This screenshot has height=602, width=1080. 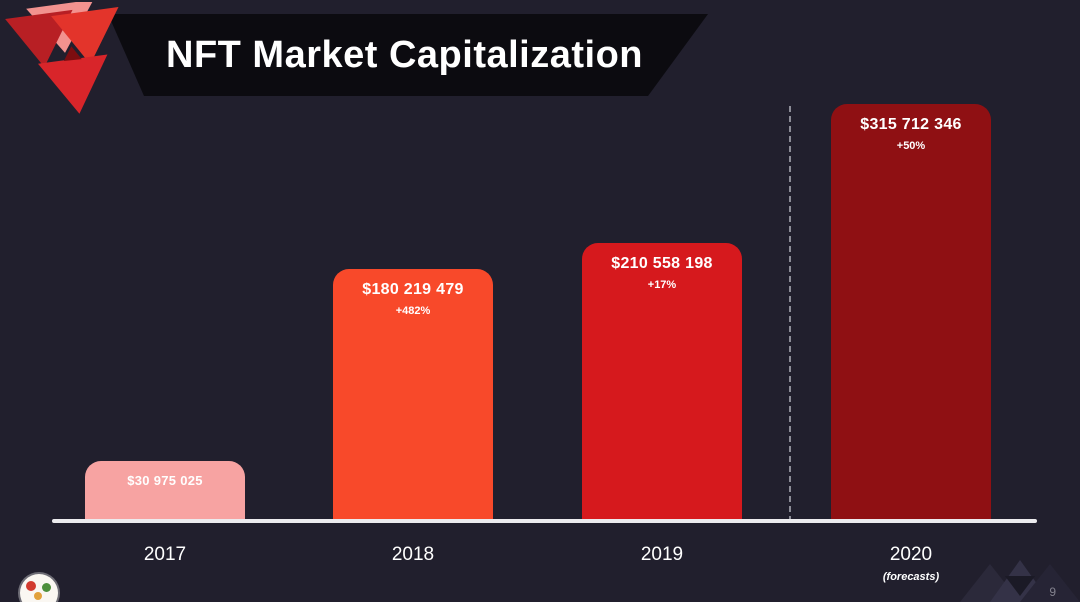 What do you see at coordinates (165, 490) in the screenshot?
I see `bar-2017: $30 975 025` at bounding box center [165, 490].